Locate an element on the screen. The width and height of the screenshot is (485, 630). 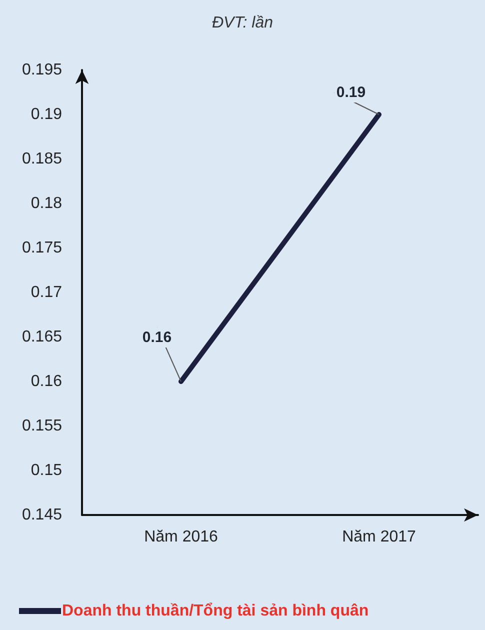
y-tick-label: 0.15 is located at coordinates (46, 470).